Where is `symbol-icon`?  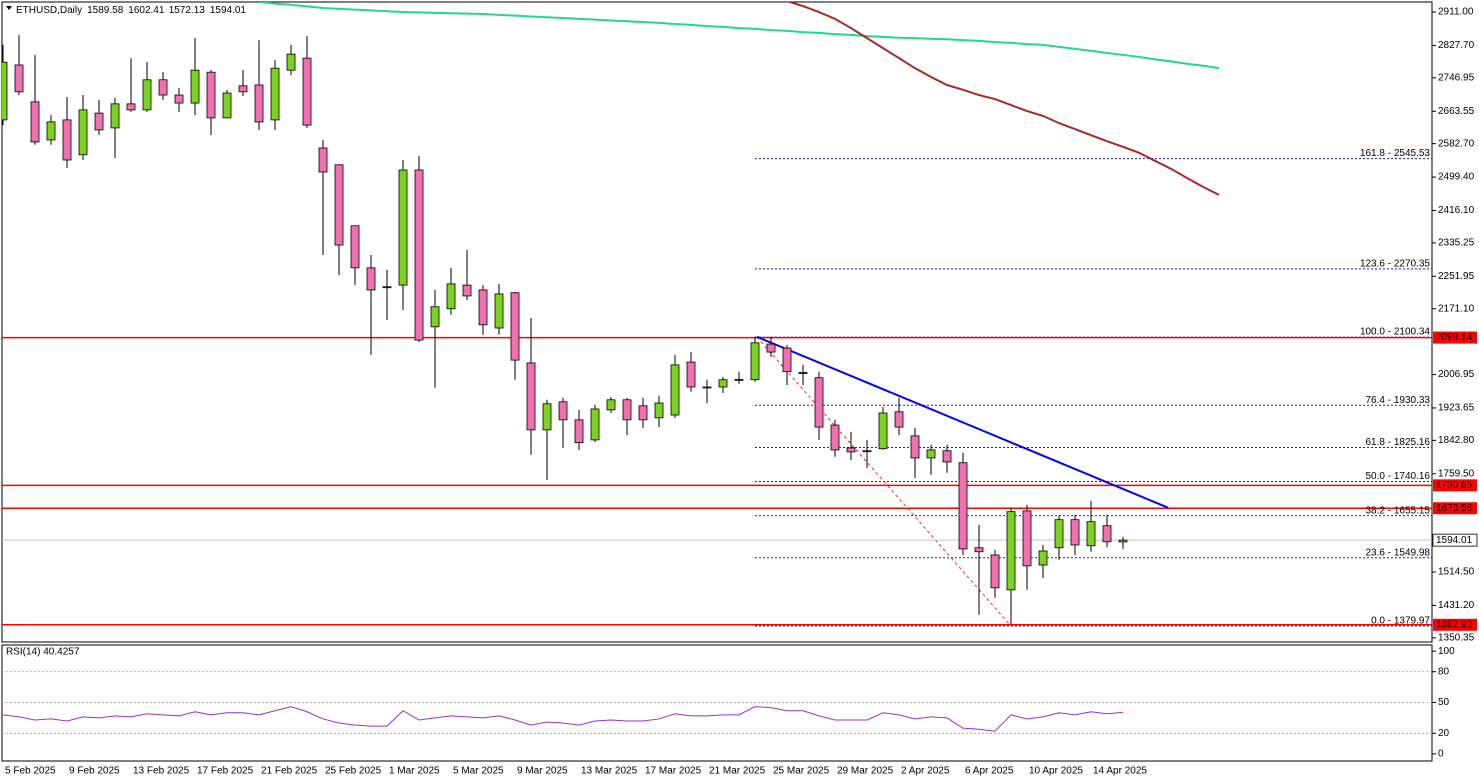 symbol-icon is located at coordinates (9, 8).